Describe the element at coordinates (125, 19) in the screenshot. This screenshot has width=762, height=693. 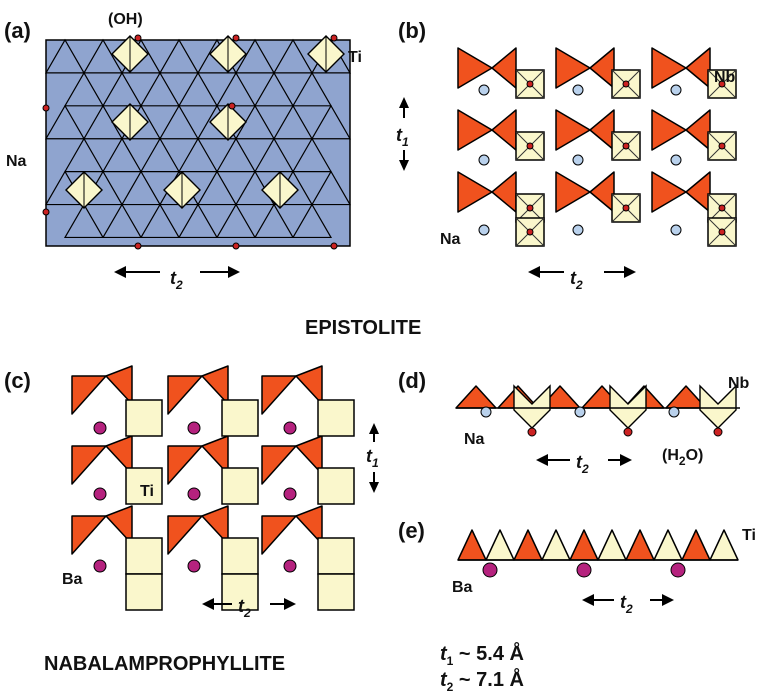
I see `oh-label: (OH)` at that location.